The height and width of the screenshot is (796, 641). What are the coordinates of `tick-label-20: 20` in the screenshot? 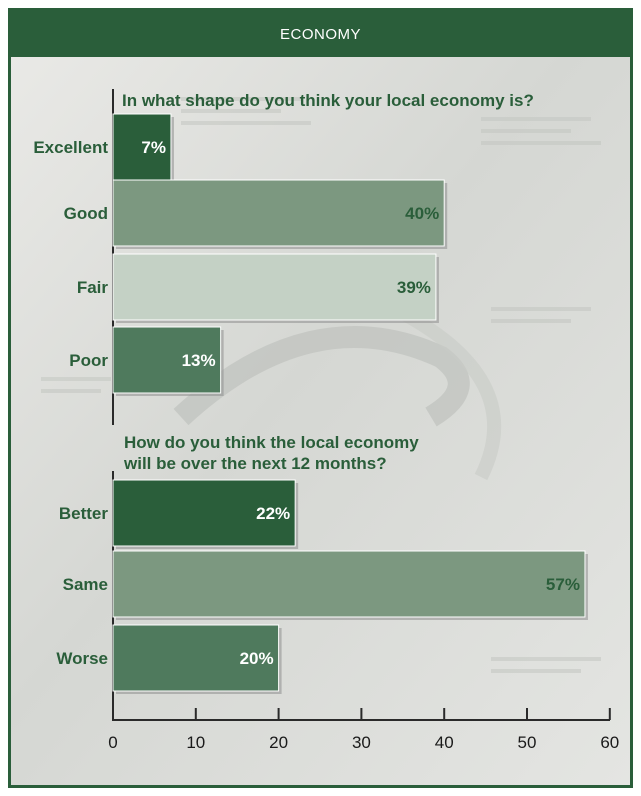 It's located at (278, 742).